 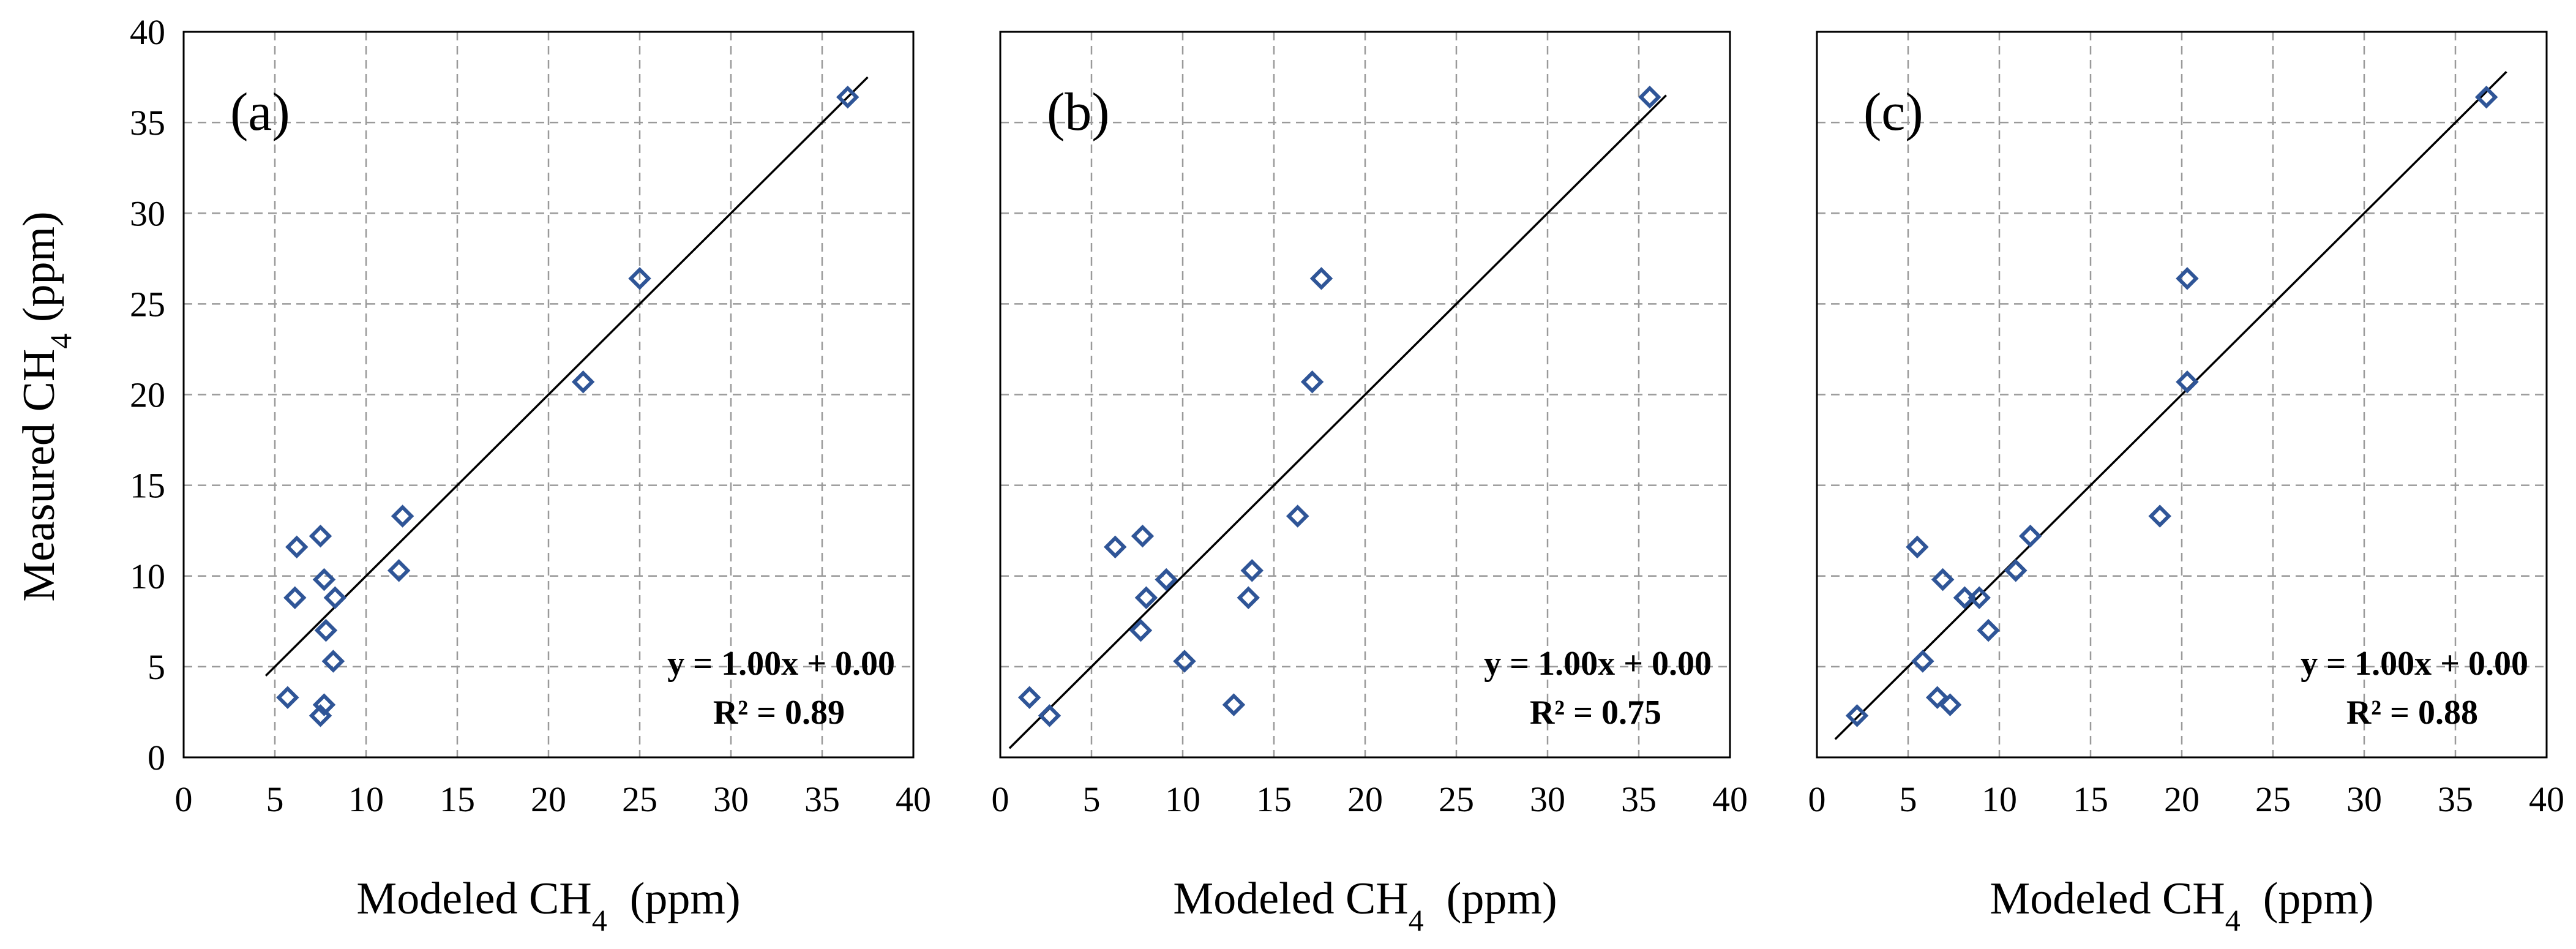 What do you see at coordinates (156, 758) in the screenshot?
I see `y-tick-label: 0` at bounding box center [156, 758].